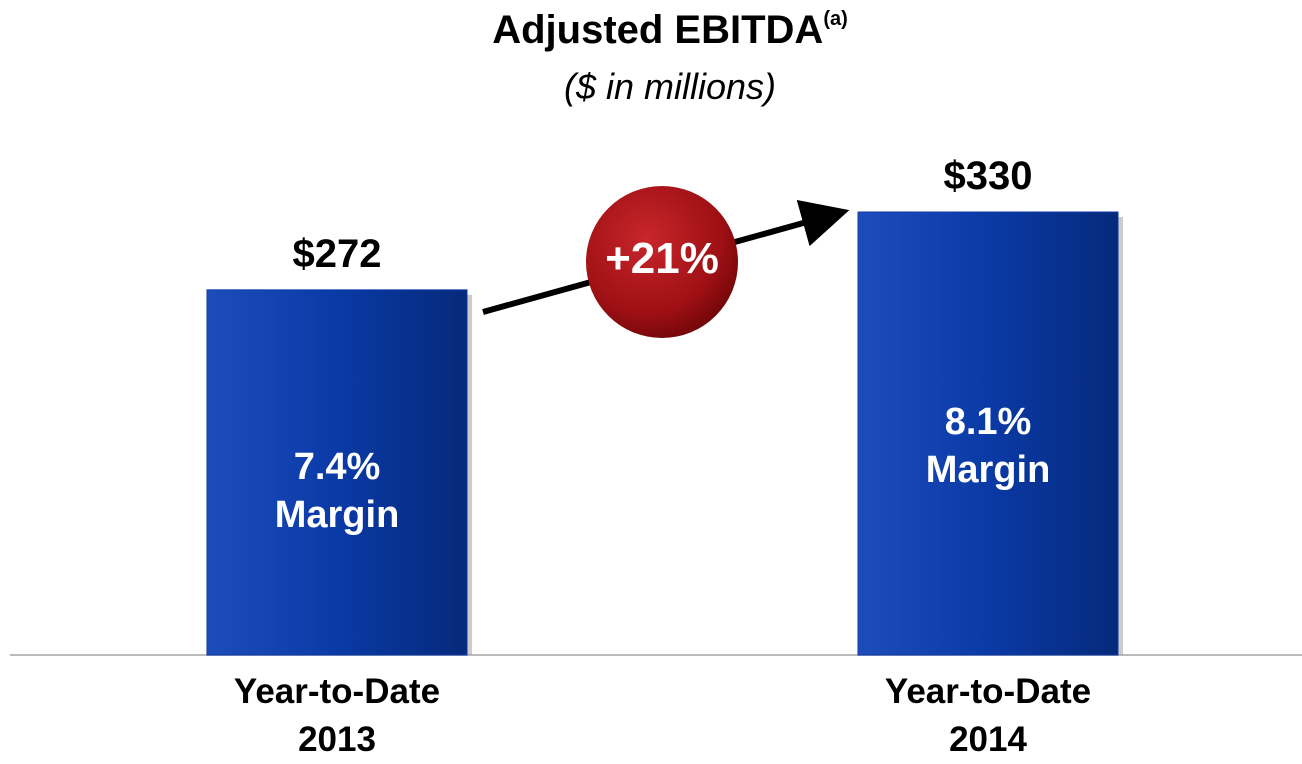  What do you see at coordinates (337, 253) in the screenshot?
I see `value-label: $272` at bounding box center [337, 253].